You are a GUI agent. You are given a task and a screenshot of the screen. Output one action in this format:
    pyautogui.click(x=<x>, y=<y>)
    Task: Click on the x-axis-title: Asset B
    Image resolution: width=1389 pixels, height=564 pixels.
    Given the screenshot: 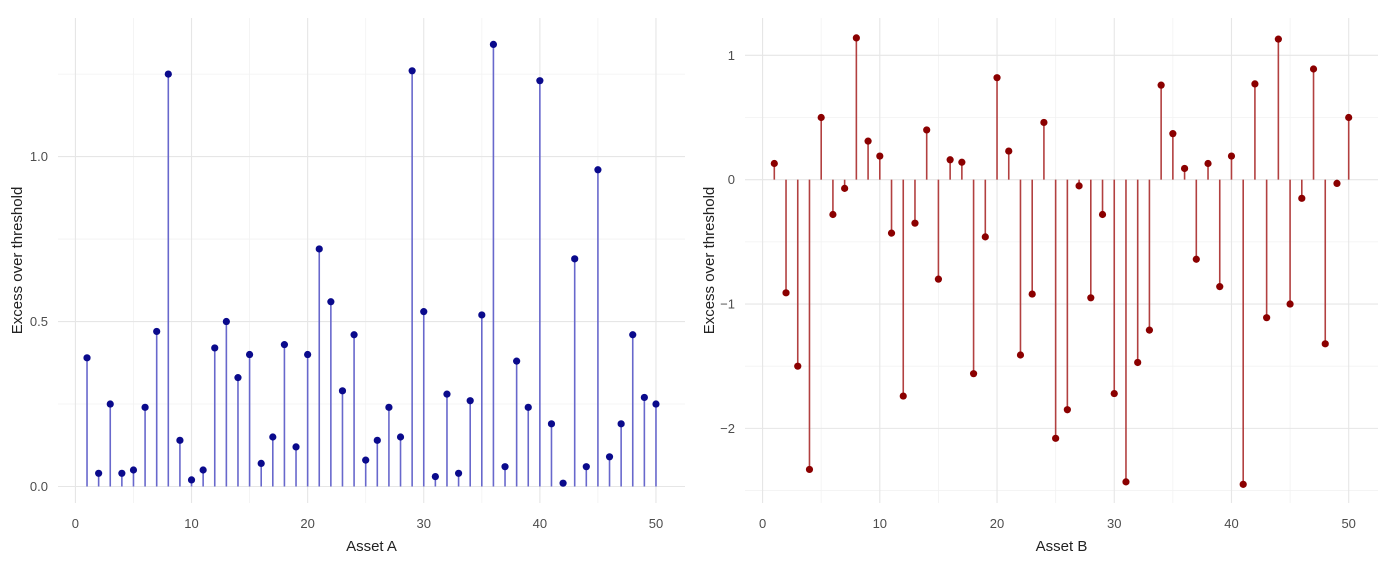 What is the action you would take?
    pyautogui.click(x=1062, y=546)
    